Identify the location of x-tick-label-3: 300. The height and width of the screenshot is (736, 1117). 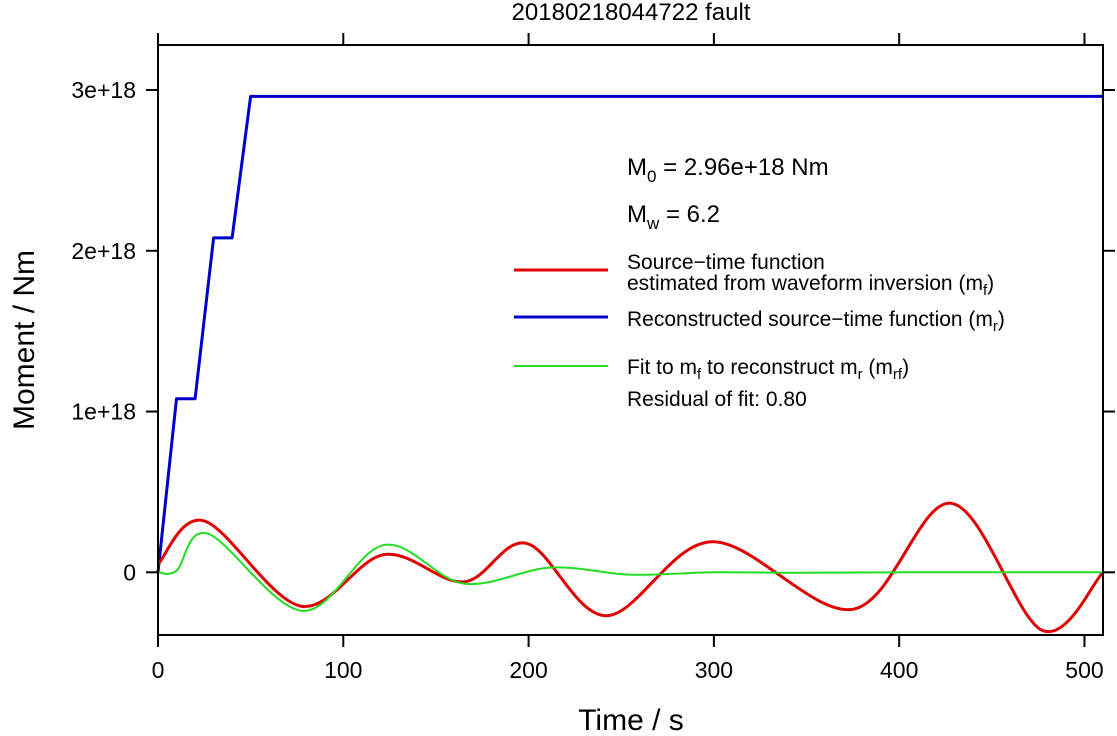
(714, 670).